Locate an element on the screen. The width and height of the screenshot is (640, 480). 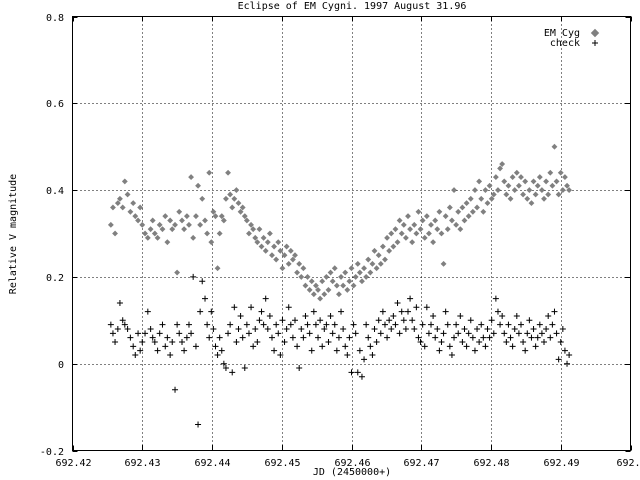
x-tick-label: 692.47 is located at coordinates (421, 463).